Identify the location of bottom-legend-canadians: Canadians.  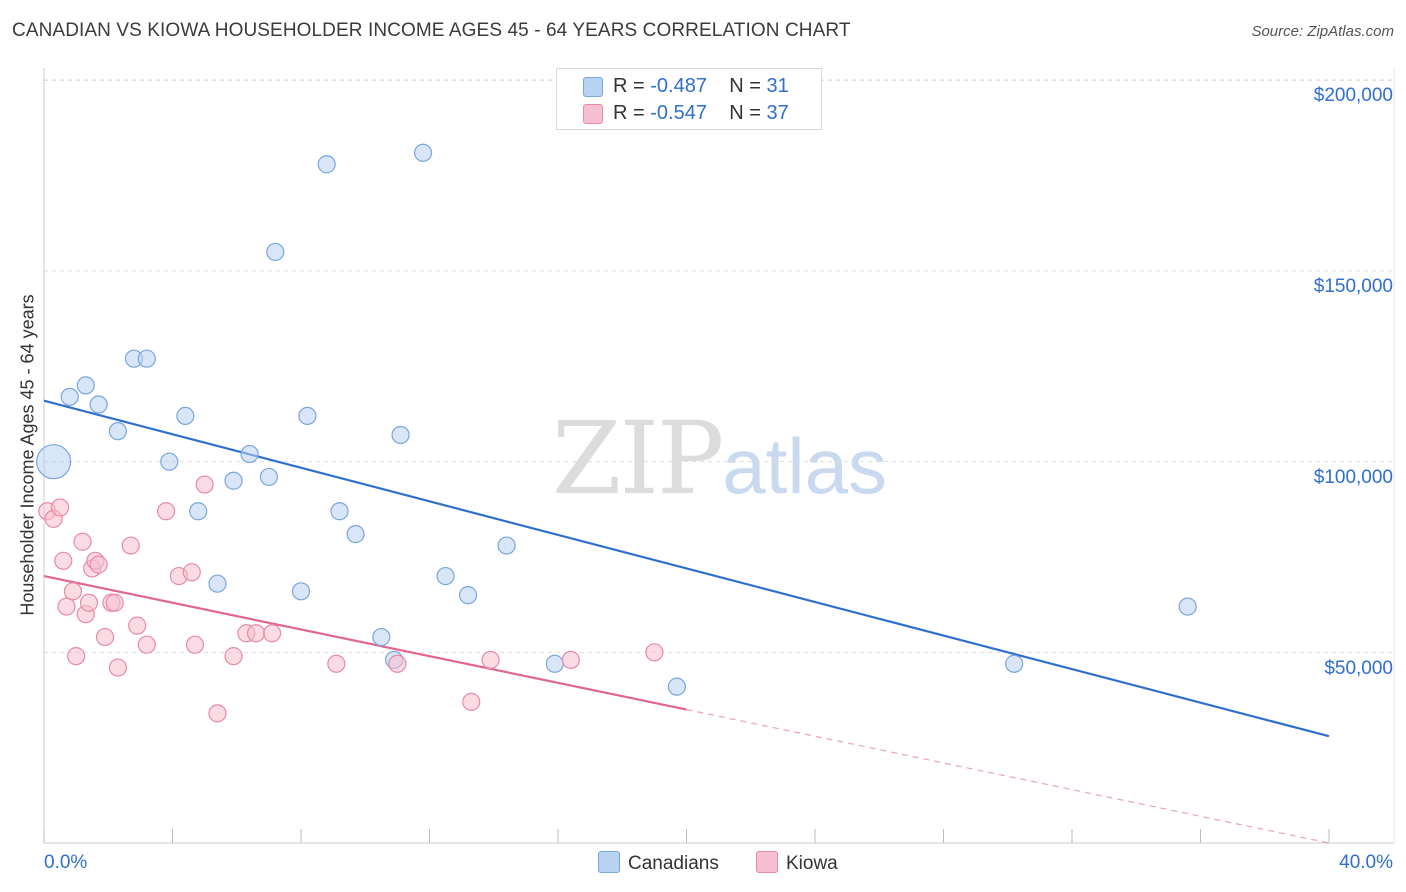
(658, 863).